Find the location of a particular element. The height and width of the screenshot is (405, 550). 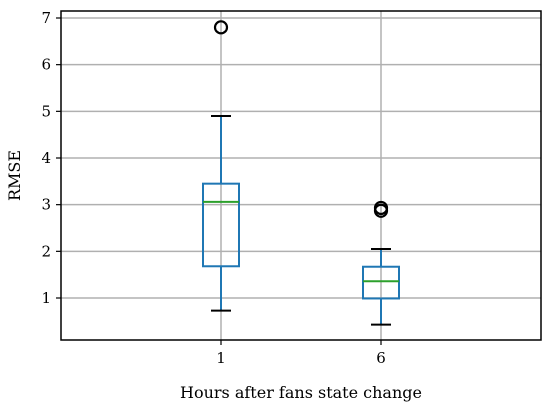

y-tick-label: 1 is located at coordinates (46, 298).